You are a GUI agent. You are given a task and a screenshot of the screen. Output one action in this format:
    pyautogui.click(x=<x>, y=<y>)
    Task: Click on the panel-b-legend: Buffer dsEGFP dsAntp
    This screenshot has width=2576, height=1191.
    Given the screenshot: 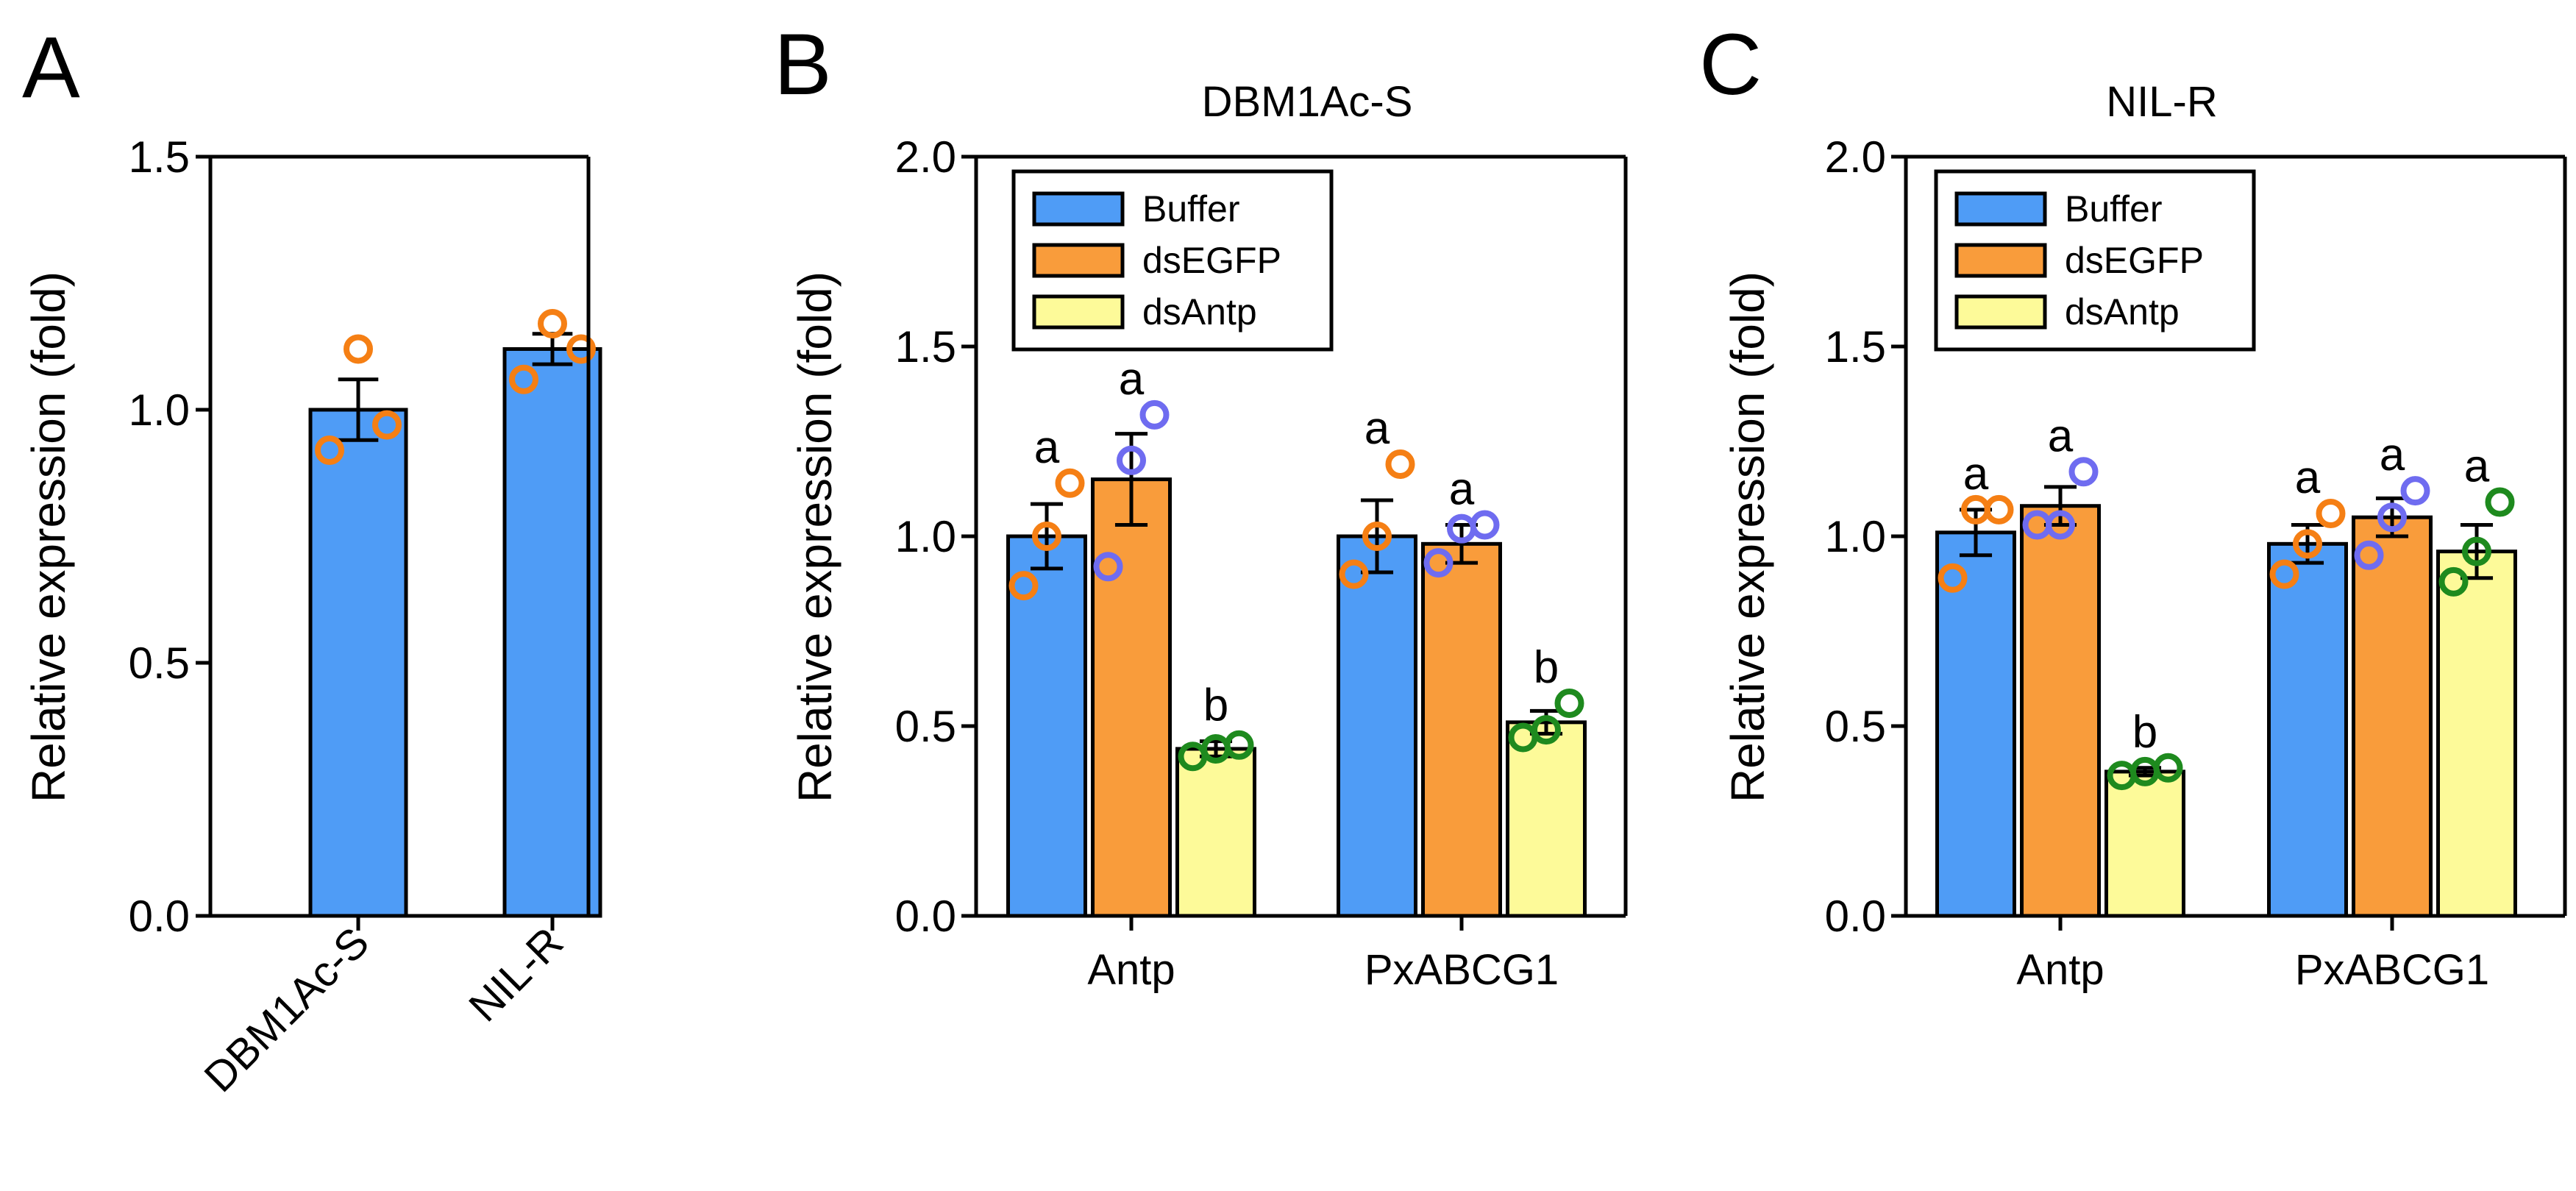 What is the action you would take?
    pyautogui.click(x=1172, y=260)
    